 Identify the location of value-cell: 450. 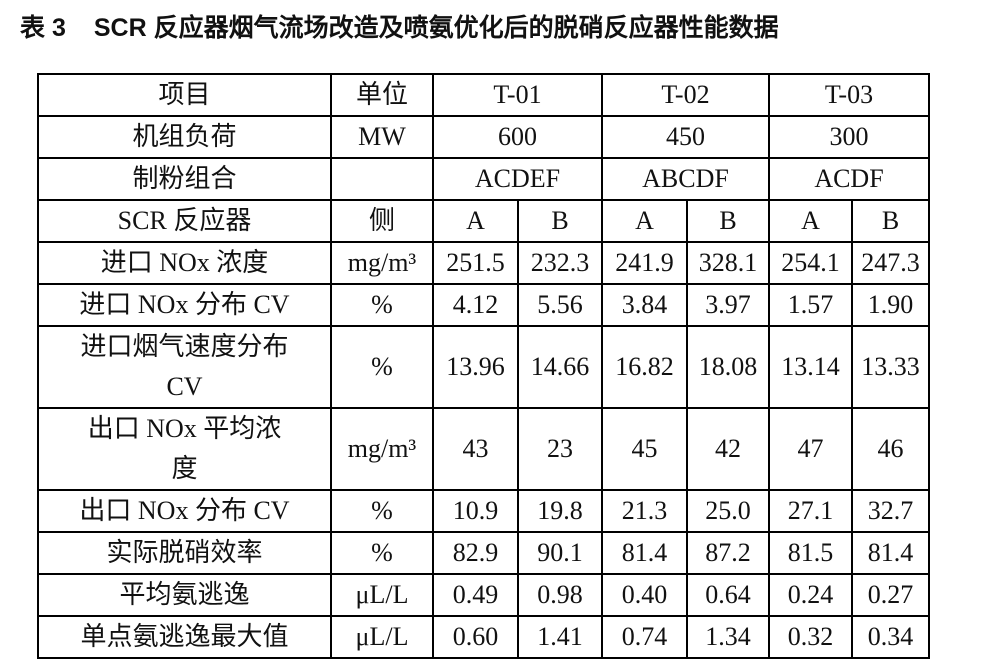
(685, 137).